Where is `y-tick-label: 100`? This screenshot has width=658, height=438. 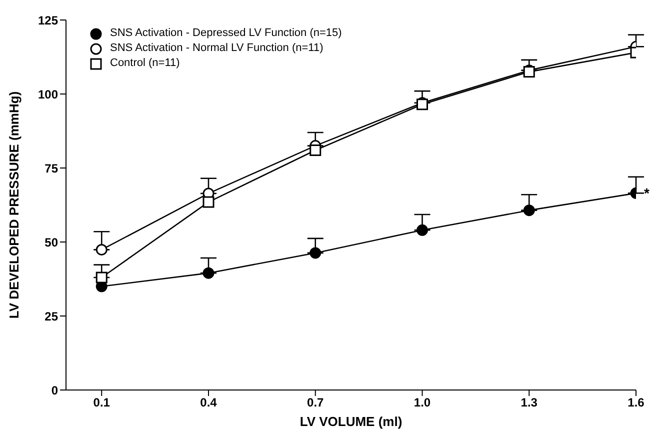 y-tick-label: 100 is located at coordinates (48, 94).